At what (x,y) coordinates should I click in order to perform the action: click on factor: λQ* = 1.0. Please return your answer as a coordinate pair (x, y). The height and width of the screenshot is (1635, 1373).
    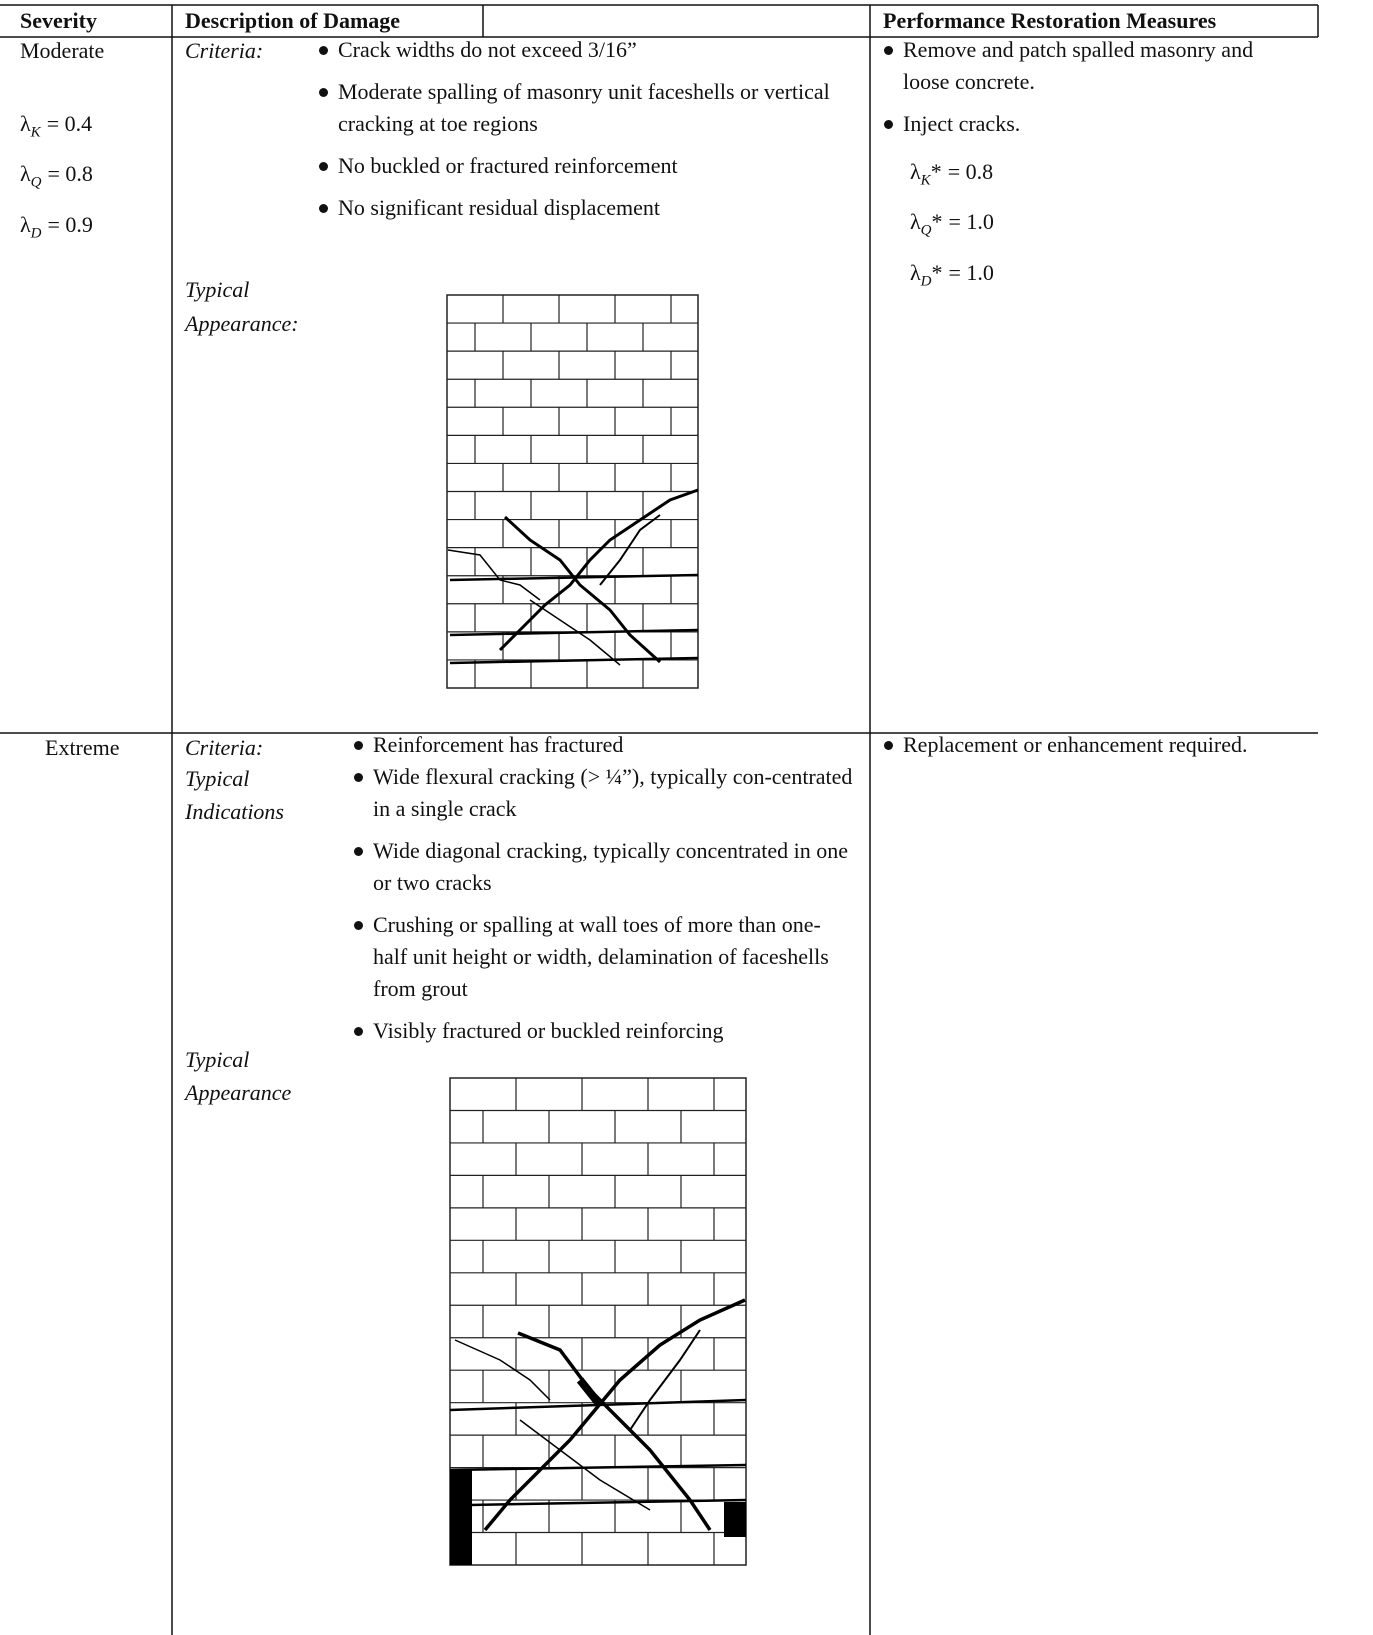
    Looking at the image, I should click on (952, 226).